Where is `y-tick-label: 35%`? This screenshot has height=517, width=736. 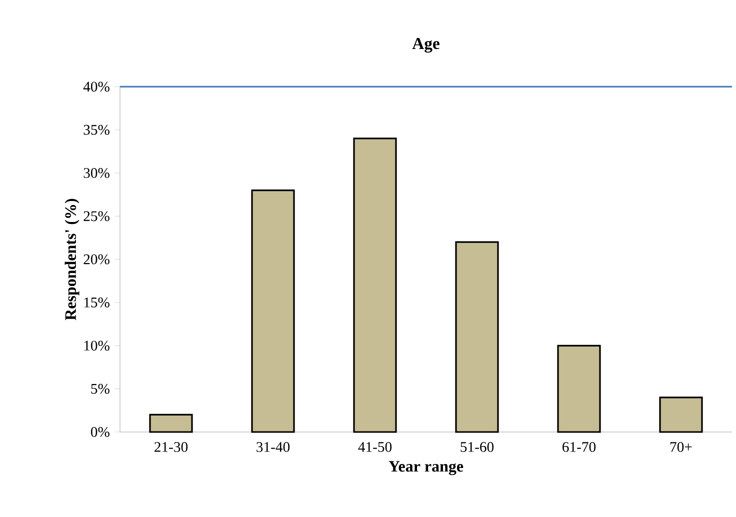 y-tick-label: 35% is located at coordinates (97, 129).